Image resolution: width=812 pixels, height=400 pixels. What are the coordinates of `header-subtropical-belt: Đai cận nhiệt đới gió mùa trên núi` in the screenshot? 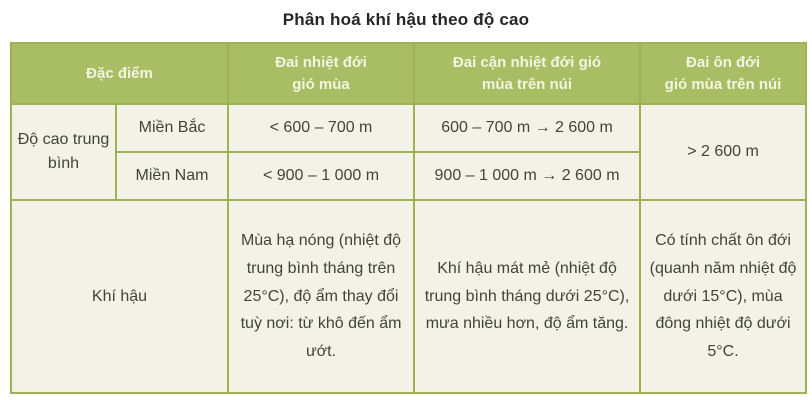 It's located at (527, 73).